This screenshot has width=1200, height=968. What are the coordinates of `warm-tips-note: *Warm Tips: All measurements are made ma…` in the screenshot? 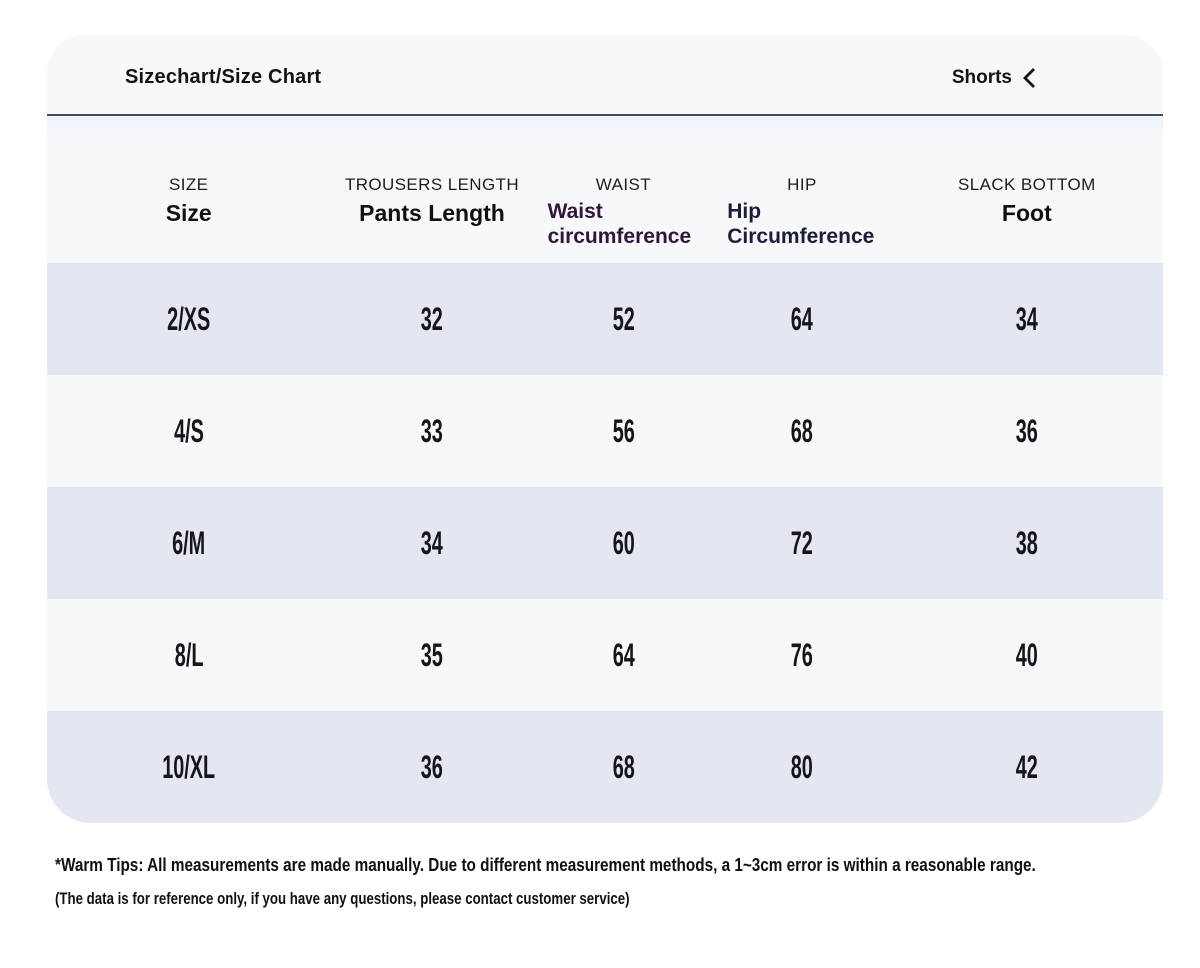 It's located at (545, 865).